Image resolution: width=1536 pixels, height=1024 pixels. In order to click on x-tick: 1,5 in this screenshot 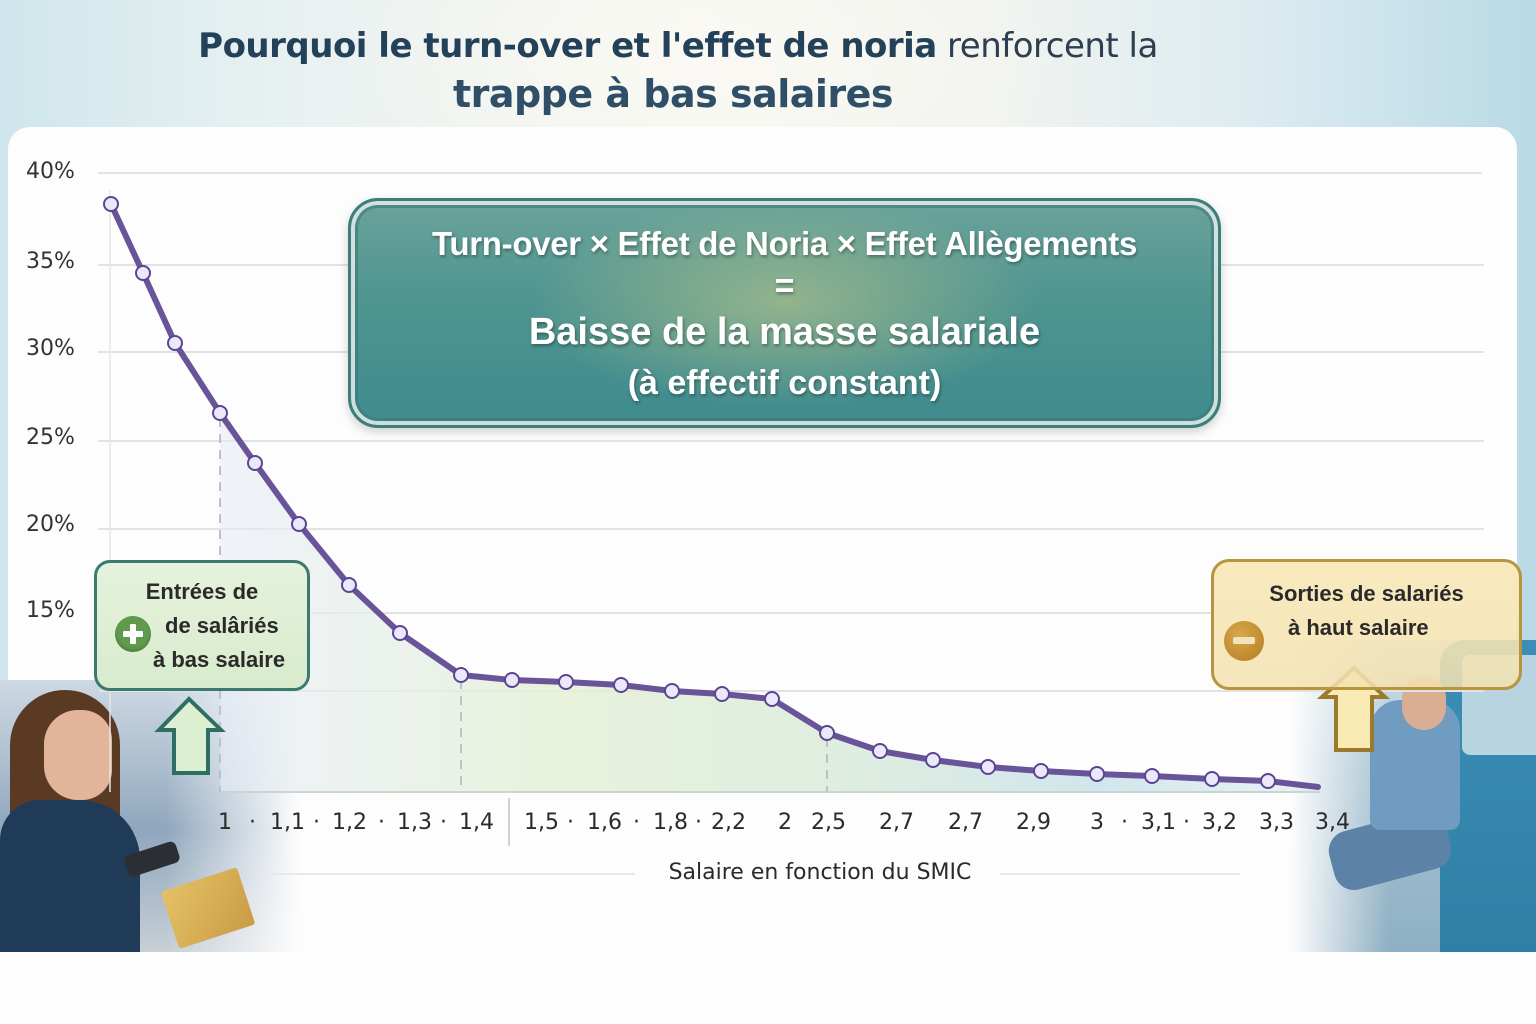, I will do `click(541, 822)`.